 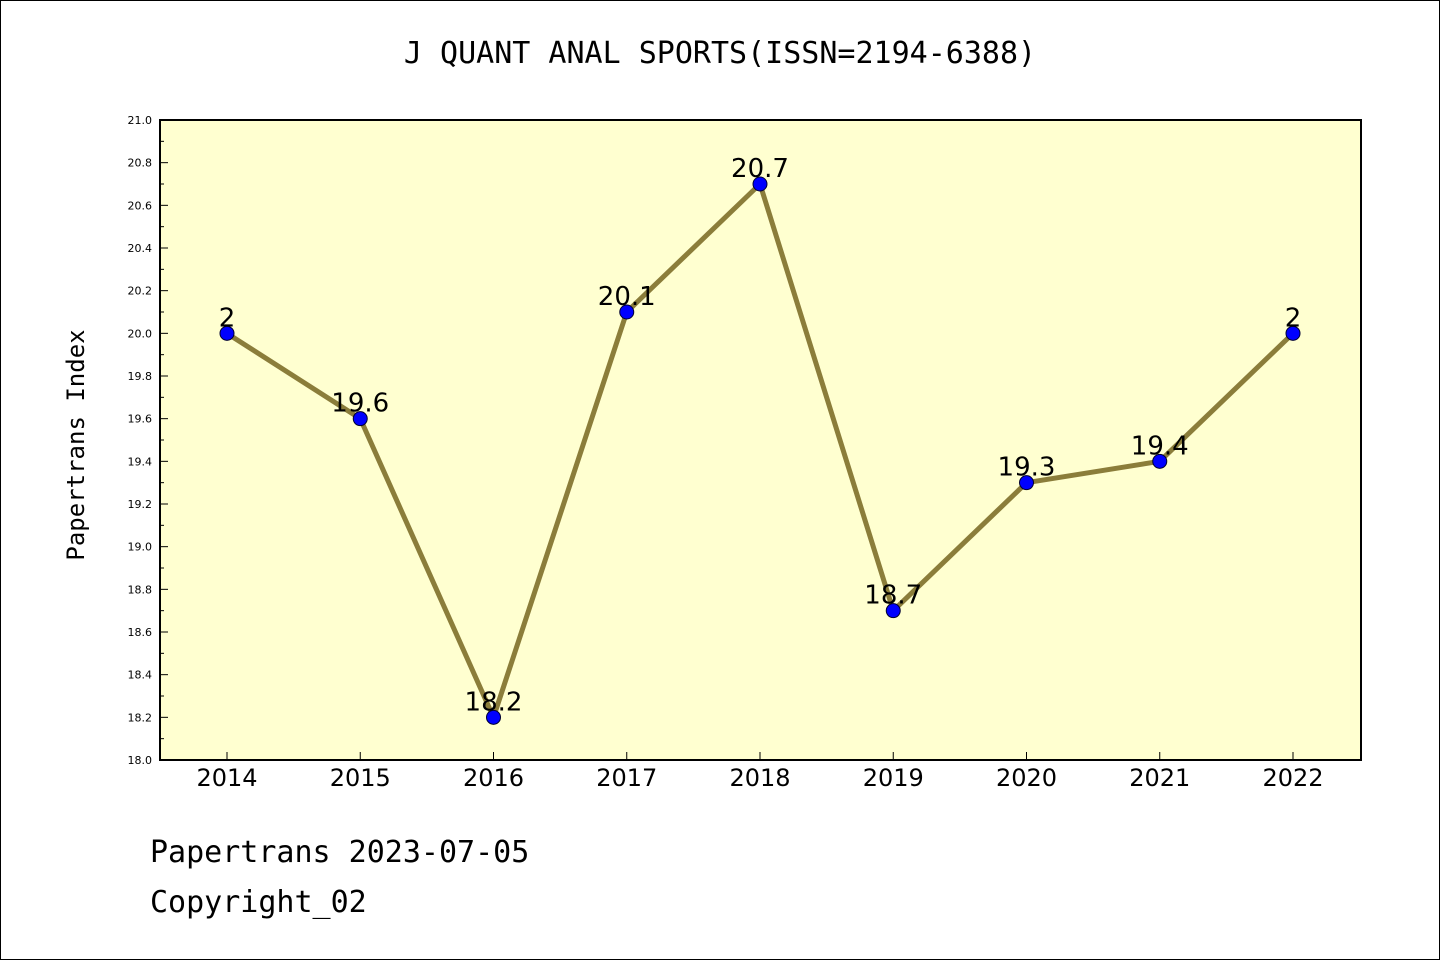 What do you see at coordinates (140, 717) in the screenshot?
I see `y-tick-label: 18.2` at bounding box center [140, 717].